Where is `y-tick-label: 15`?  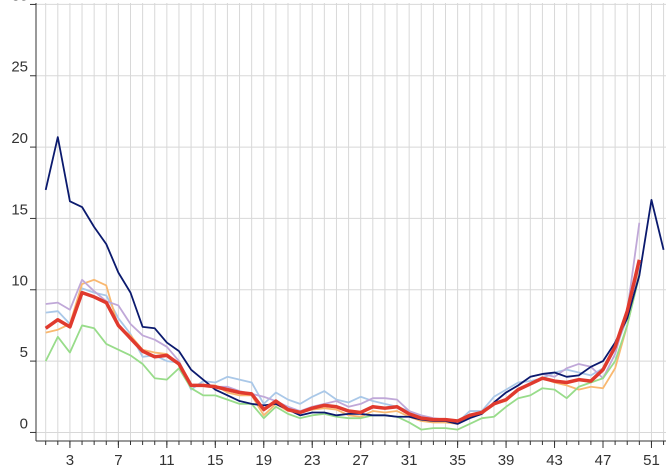 y-tick-label: 15 is located at coordinates (19, 209).